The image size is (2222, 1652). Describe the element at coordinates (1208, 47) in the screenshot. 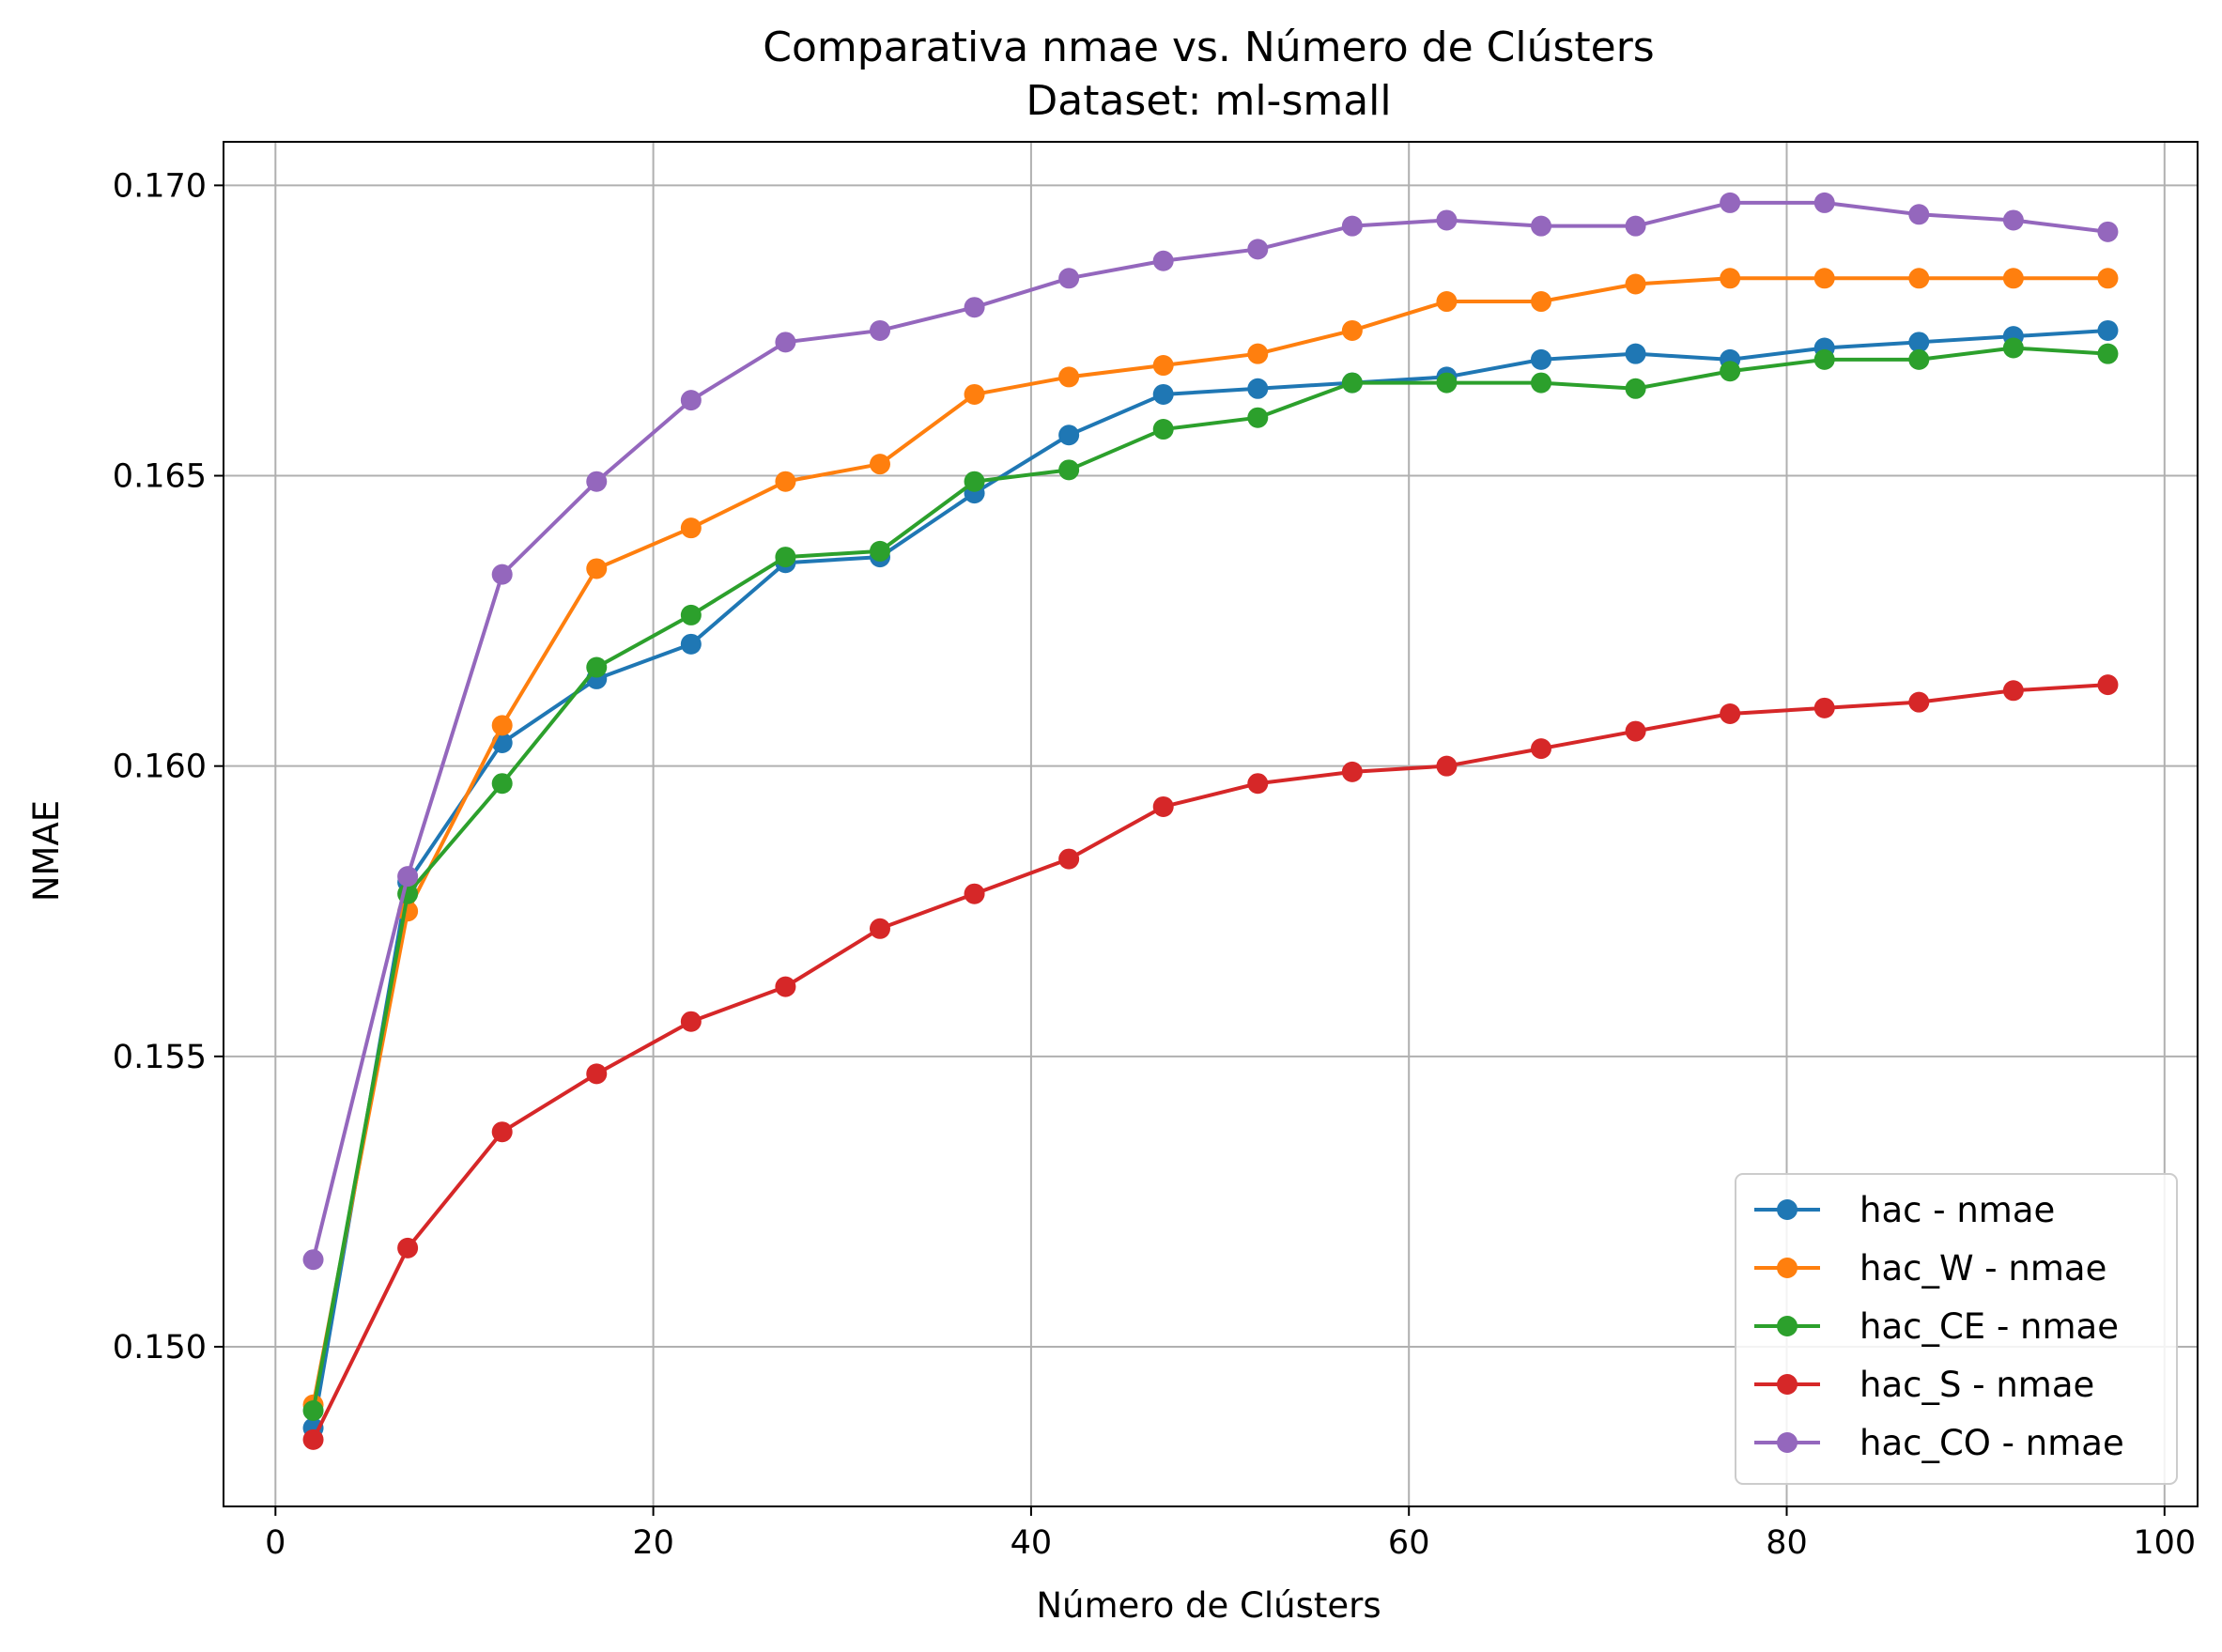

I see `chart-title: Comparativa nmae vs. Número de Clústers` at that location.